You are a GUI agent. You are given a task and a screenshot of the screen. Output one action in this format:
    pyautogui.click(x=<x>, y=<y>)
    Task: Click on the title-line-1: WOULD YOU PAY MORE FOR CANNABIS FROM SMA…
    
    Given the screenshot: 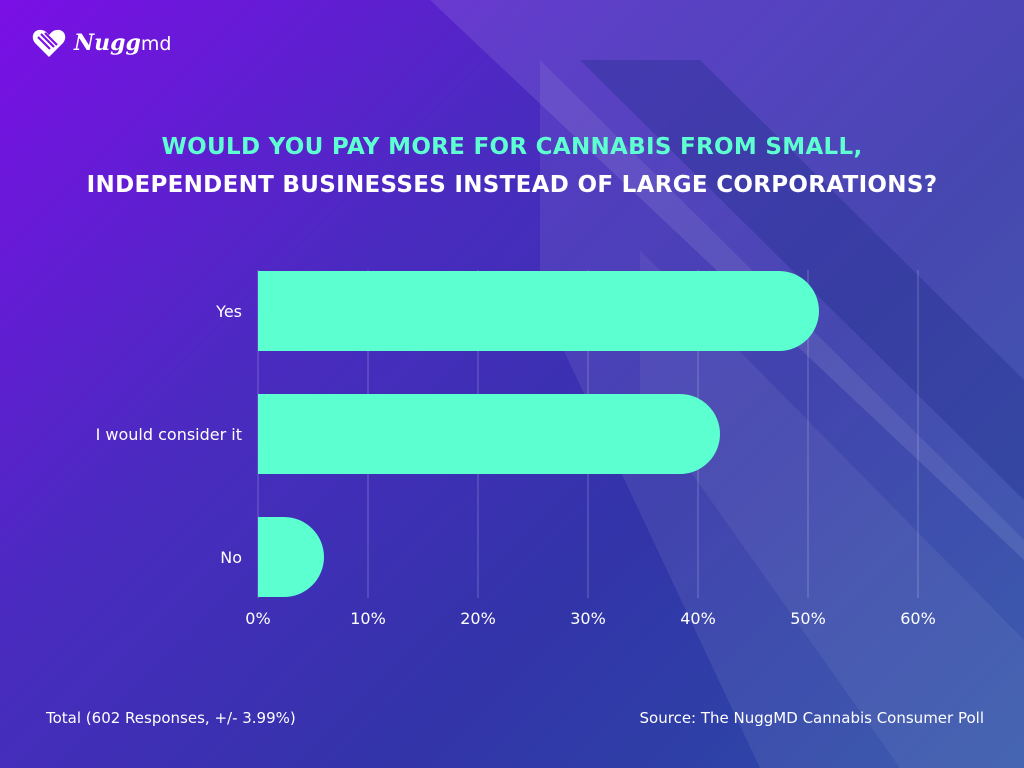 What is the action you would take?
    pyautogui.click(x=512, y=147)
    